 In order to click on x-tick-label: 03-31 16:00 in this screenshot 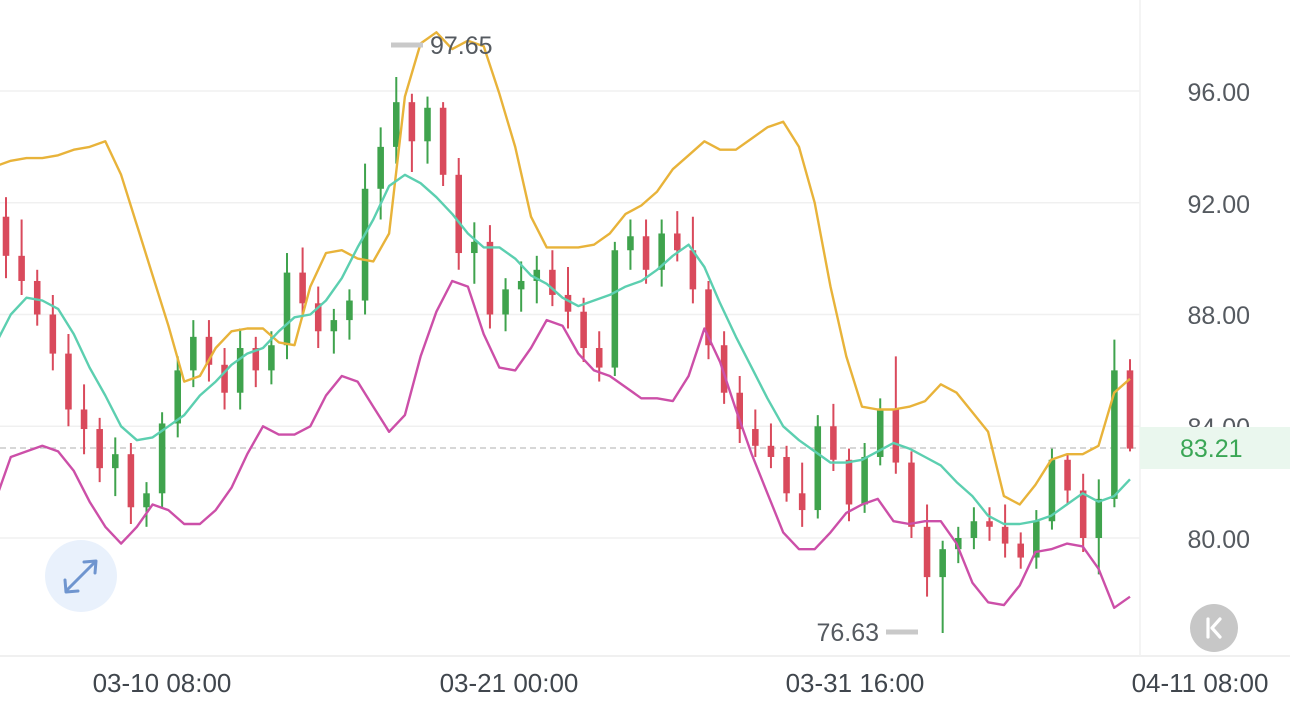, I will do `click(855, 683)`.